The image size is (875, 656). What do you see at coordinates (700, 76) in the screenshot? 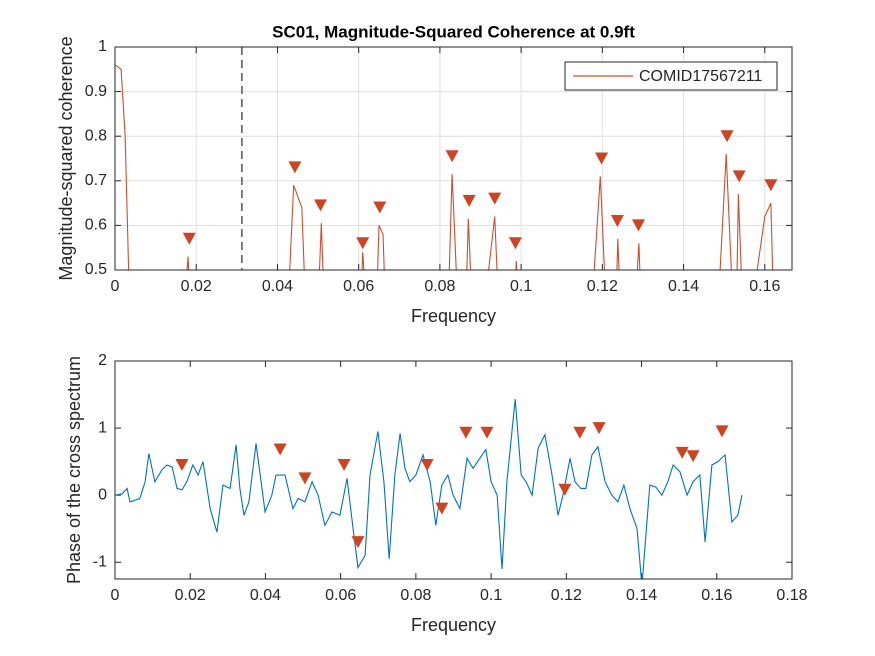
I see `legend-label: COMID17567211` at bounding box center [700, 76].